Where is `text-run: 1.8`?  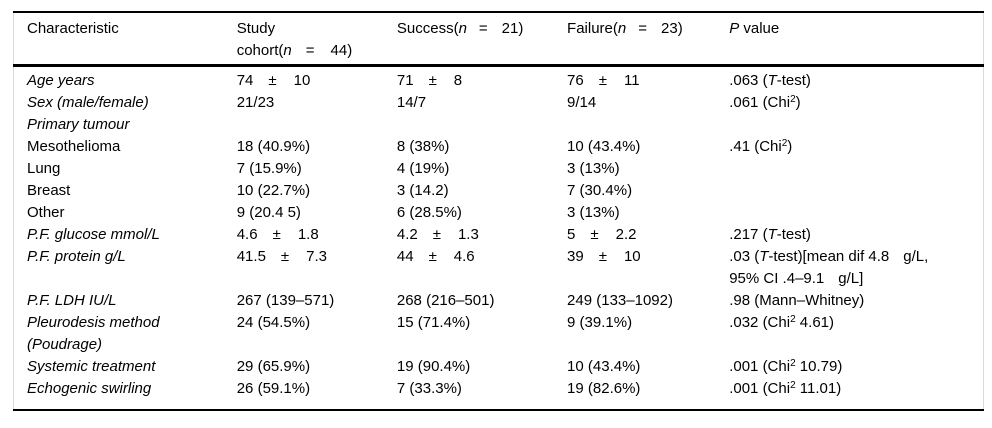
text-run: 1.8 is located at coordinates (308, 234).